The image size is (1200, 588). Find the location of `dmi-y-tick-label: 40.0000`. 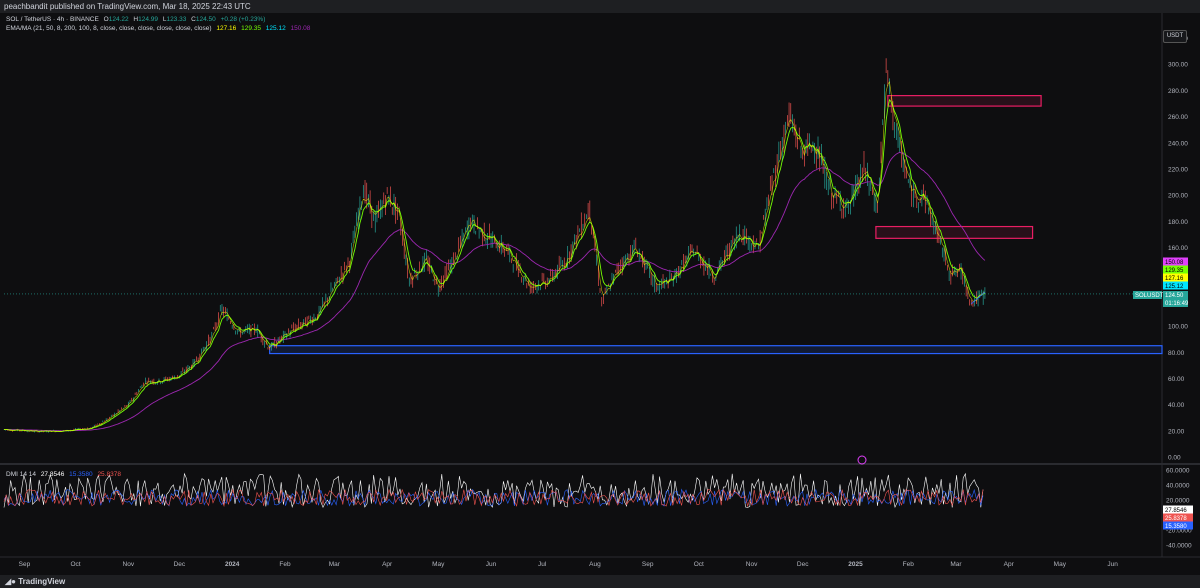

dmi-y-tick-label: 40.0000 is located at coordinates (1178, 486).